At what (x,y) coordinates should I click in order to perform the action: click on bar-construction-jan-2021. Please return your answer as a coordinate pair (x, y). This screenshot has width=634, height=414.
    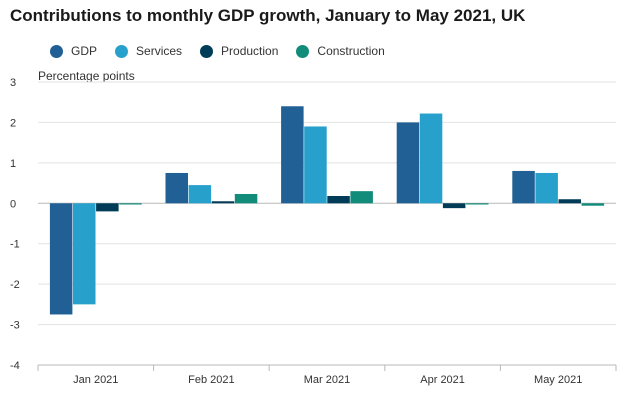
    Looking at the image, I should click on (130, 204).